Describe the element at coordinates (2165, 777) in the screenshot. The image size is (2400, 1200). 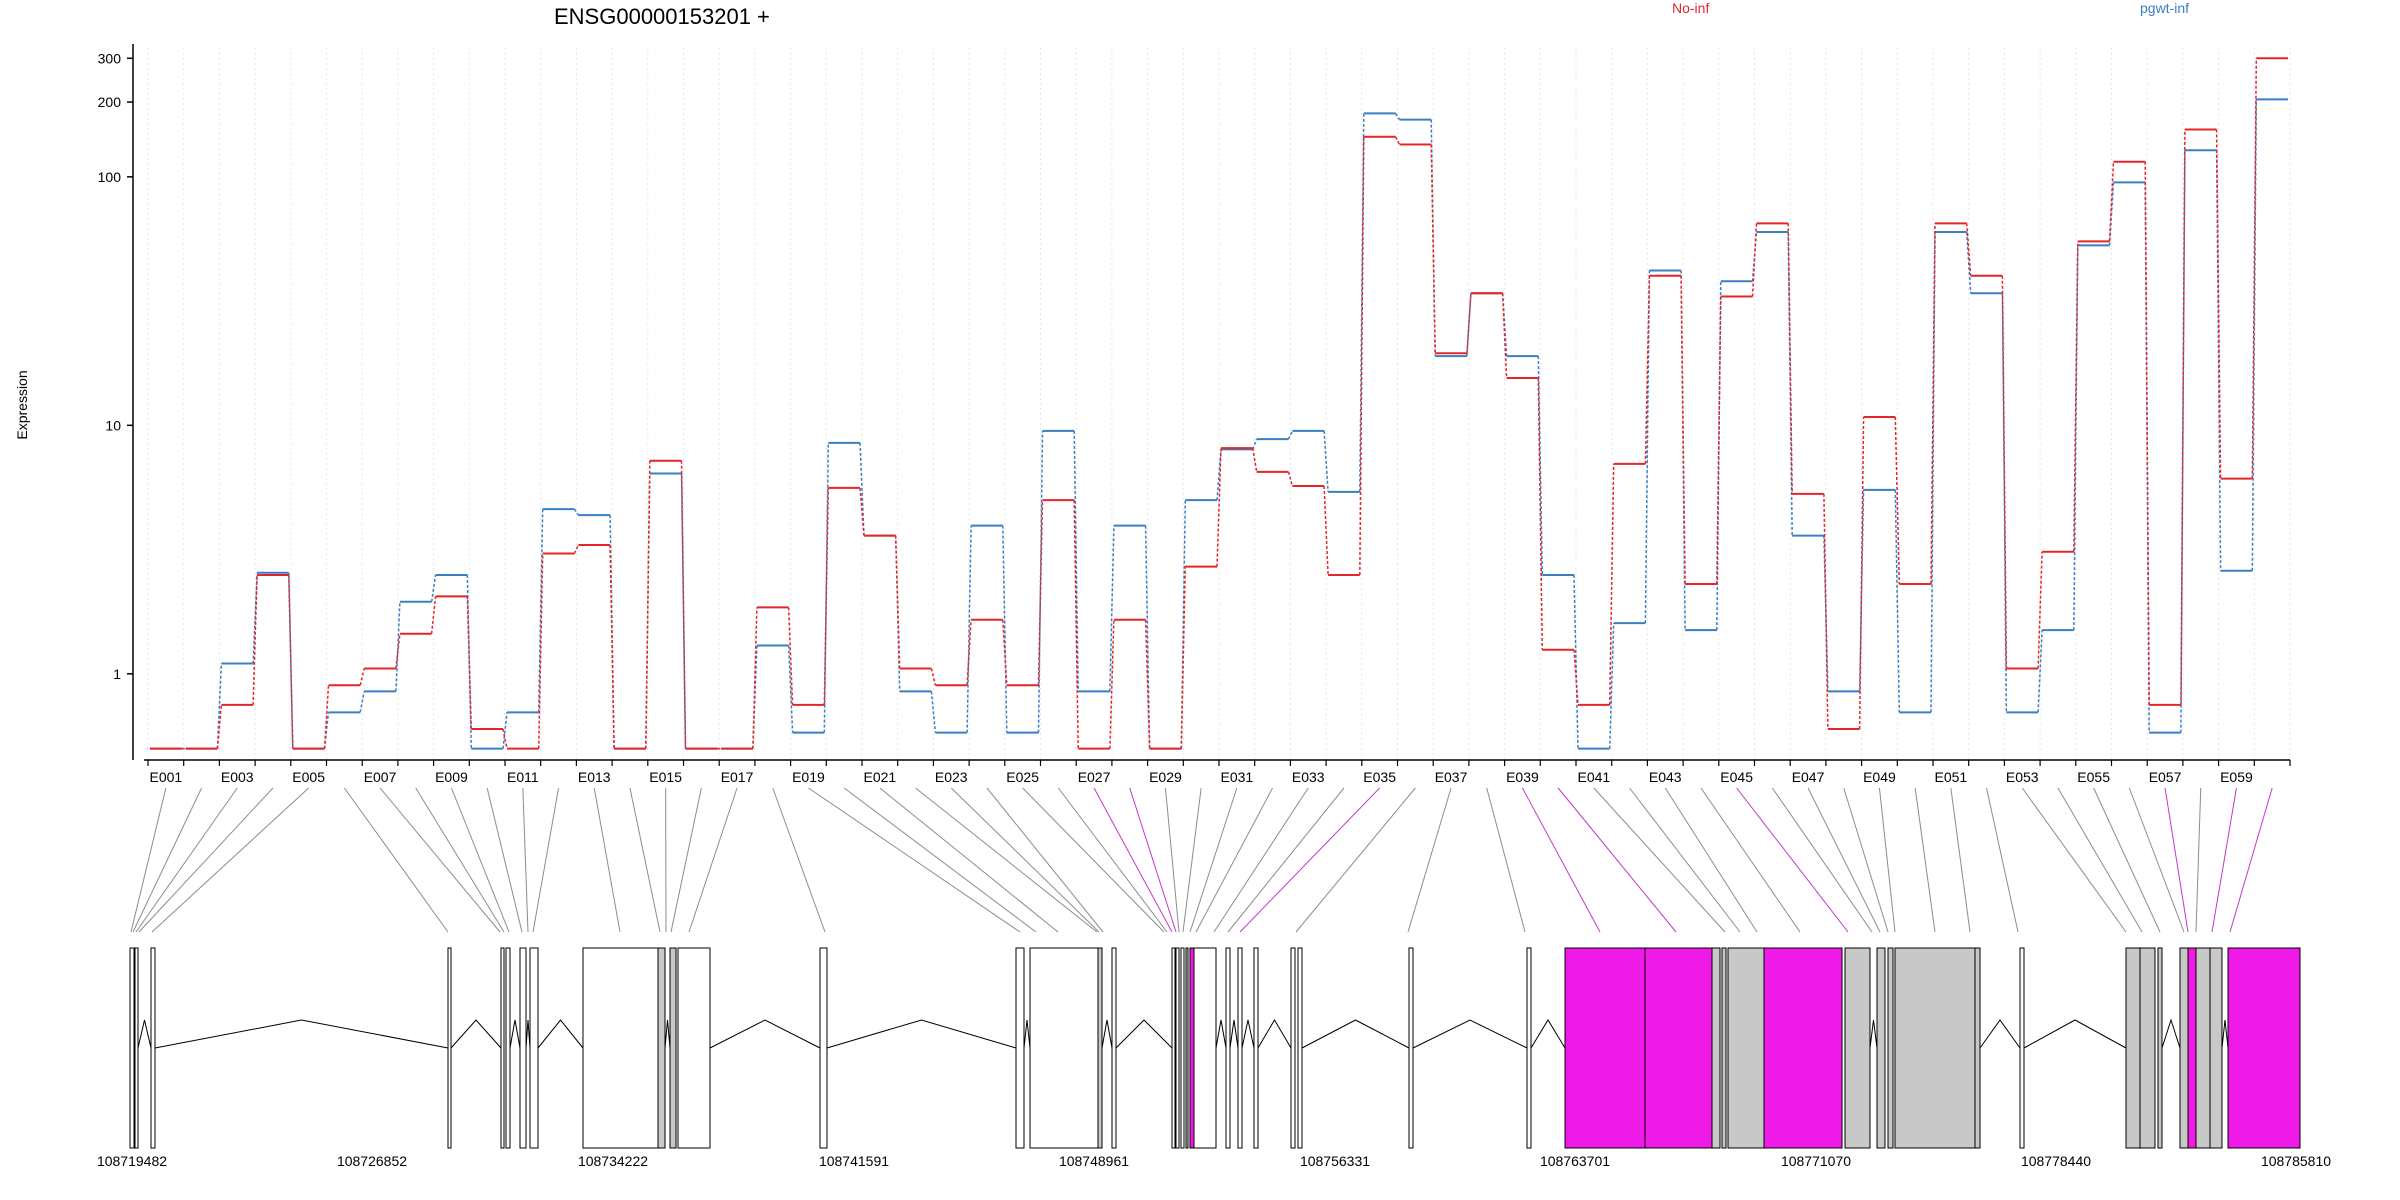
I see `x-tick-label: E057` at that location.